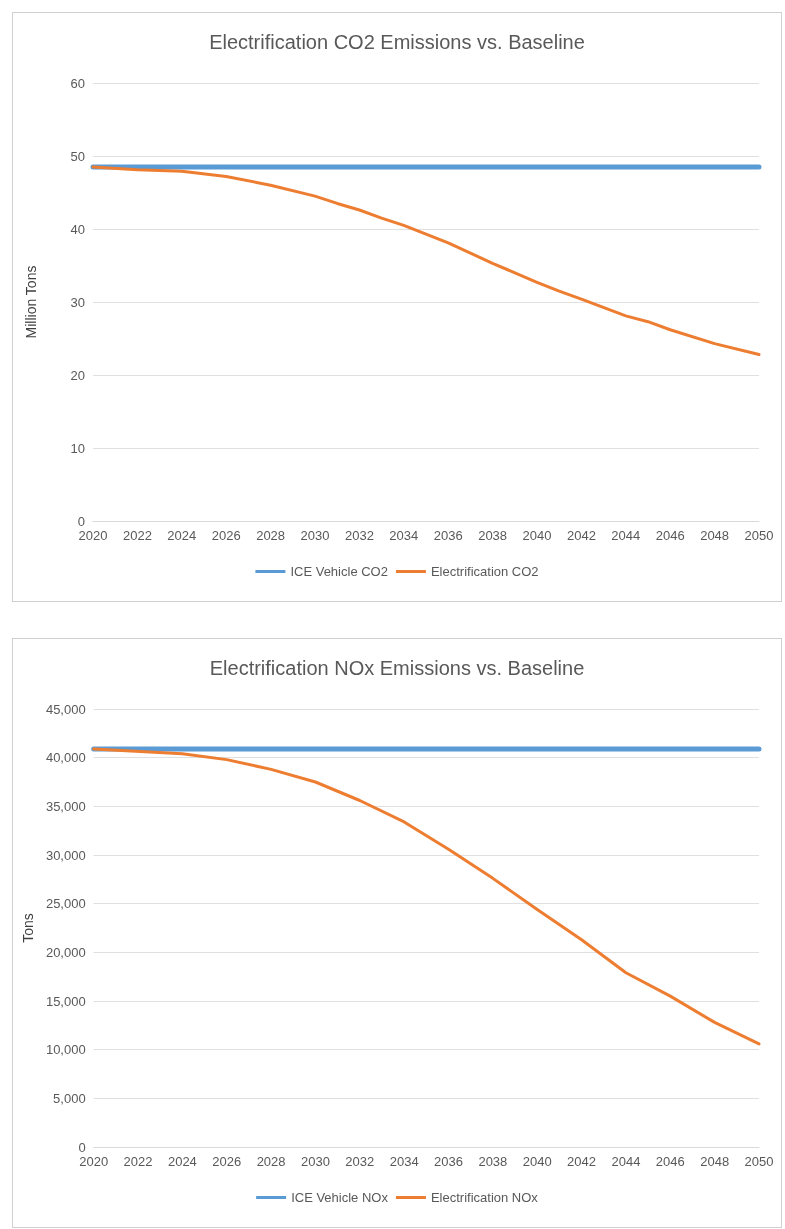 The width and height of the screenshot is (785, 1229). I want to click on y-tick-label: 10, so click(77, 448).